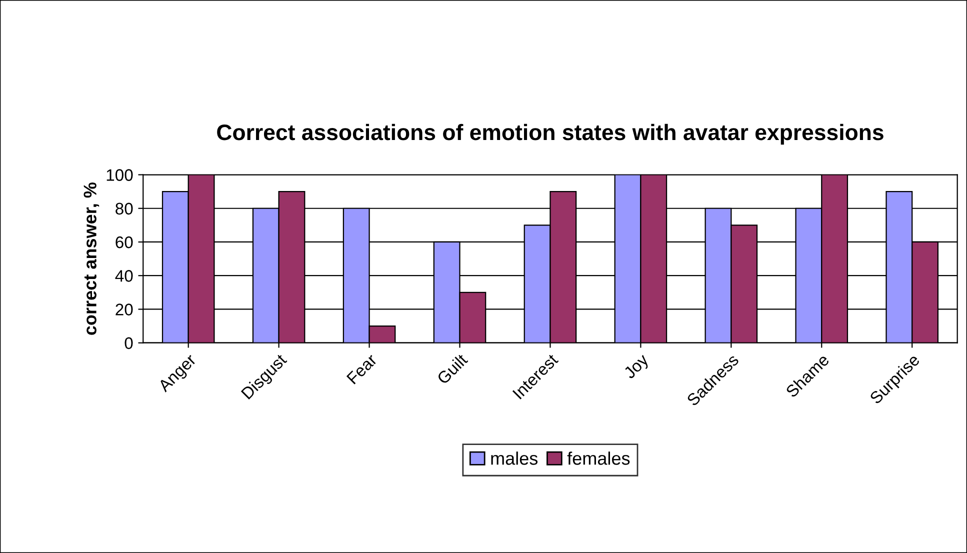 The image size is (967, 553). Describe the element at coordinates (119, 175) in the screenshot. I see `y-tick-label: 100` at that location.